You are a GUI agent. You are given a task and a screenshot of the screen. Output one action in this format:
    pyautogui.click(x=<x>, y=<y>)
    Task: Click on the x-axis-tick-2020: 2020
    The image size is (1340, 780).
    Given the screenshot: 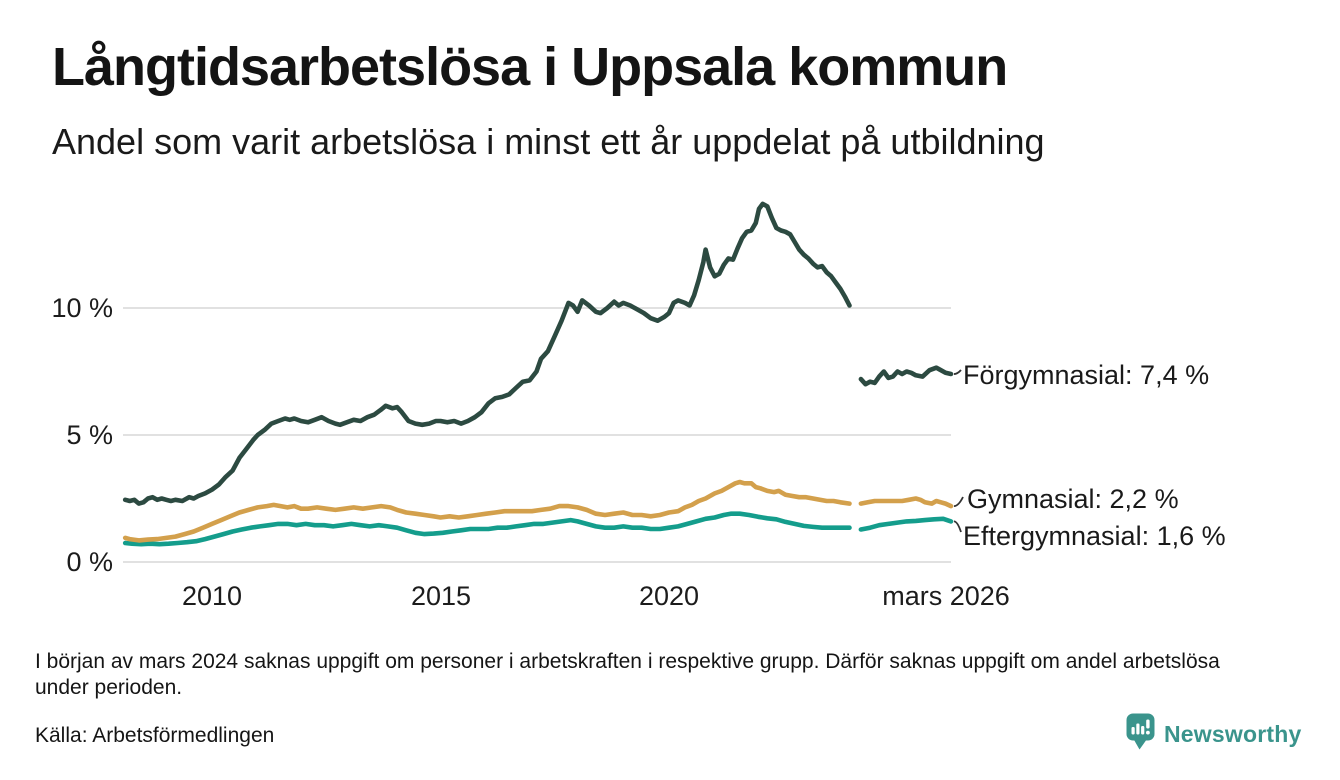 What is the action you would take?
    pyautogui.click(x=669, y=596)
    